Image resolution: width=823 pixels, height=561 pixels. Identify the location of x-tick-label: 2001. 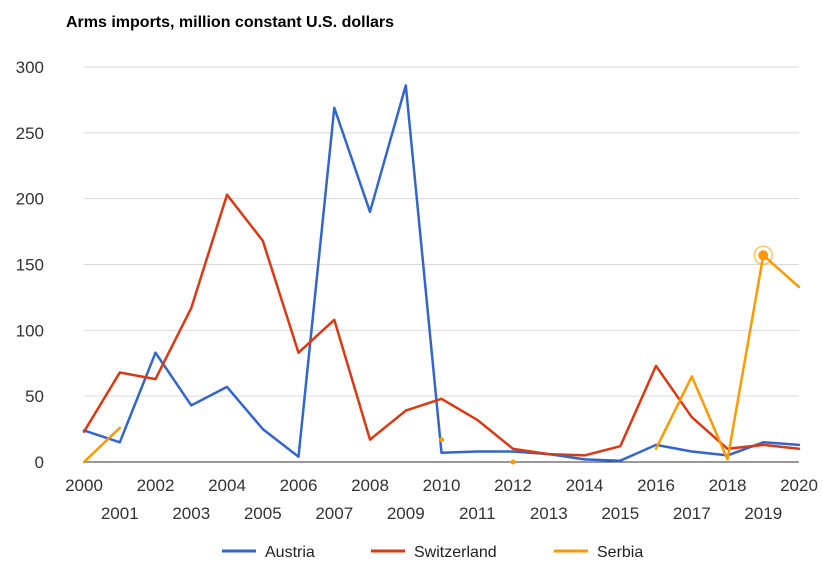
(120, 513).